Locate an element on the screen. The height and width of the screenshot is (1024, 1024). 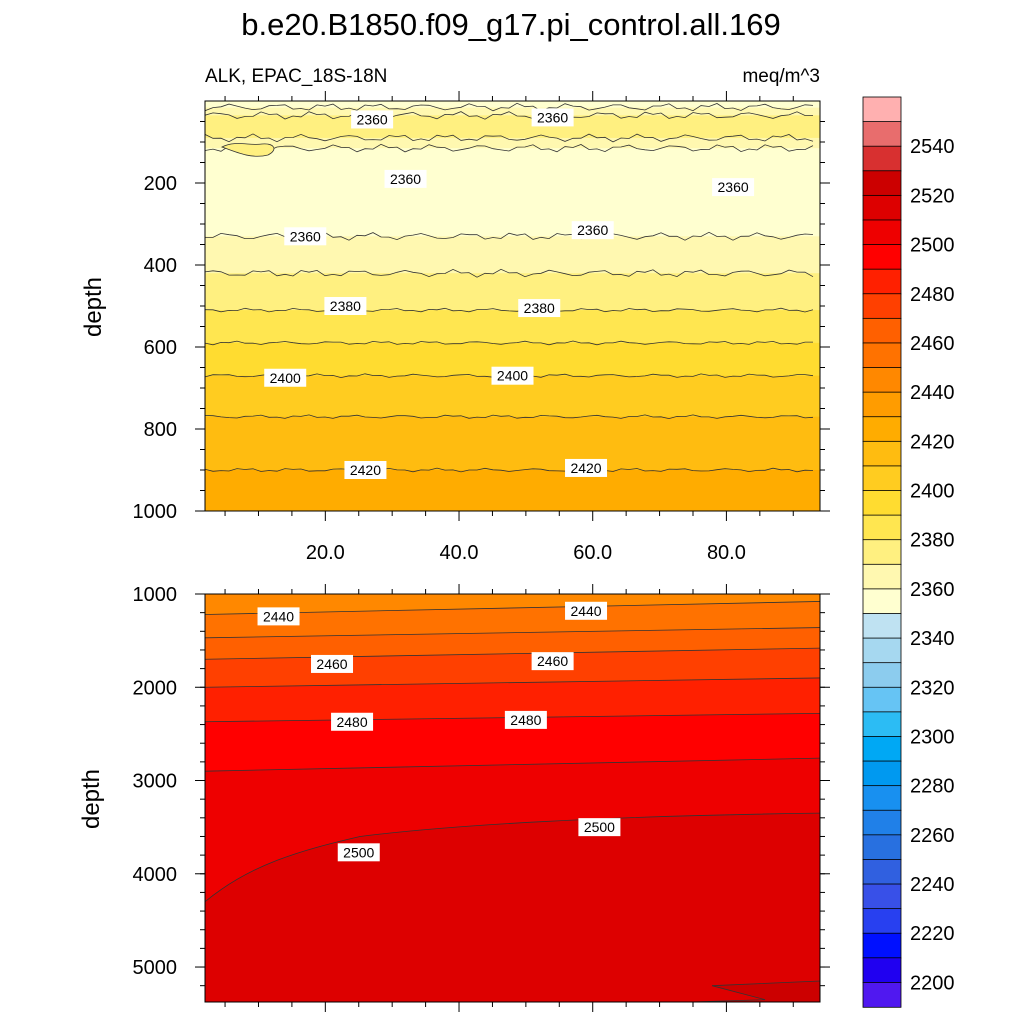
colorbar-label: 2540 is located at coordinates (932, 147).